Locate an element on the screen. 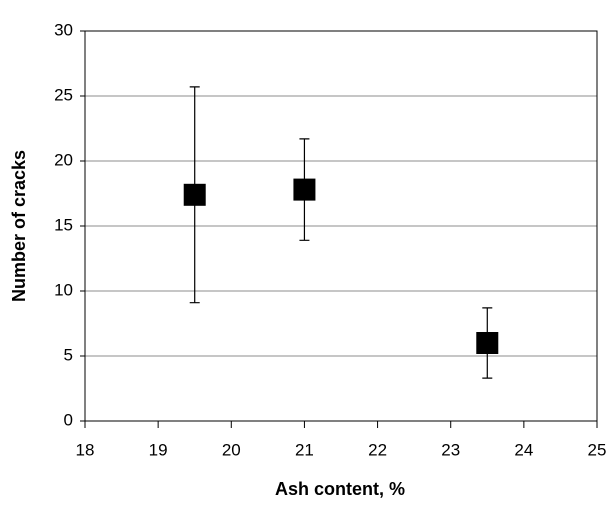  x-tick-label: 21 is located at coordinates (304, 449).